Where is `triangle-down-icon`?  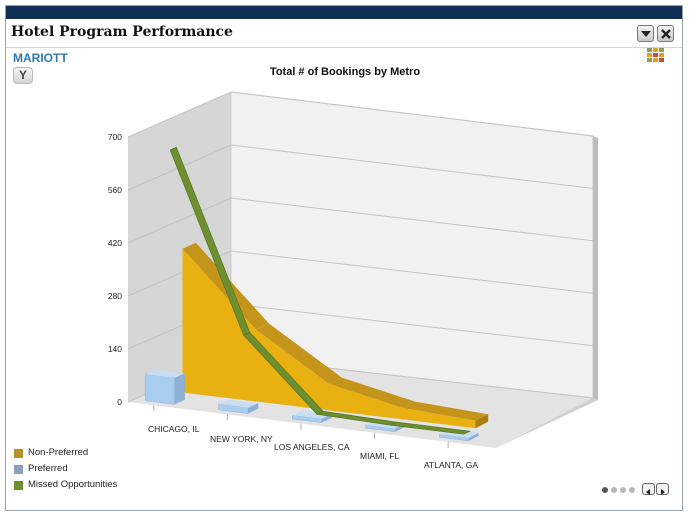 triangle-down-icon is located at coordinates (646, 34).